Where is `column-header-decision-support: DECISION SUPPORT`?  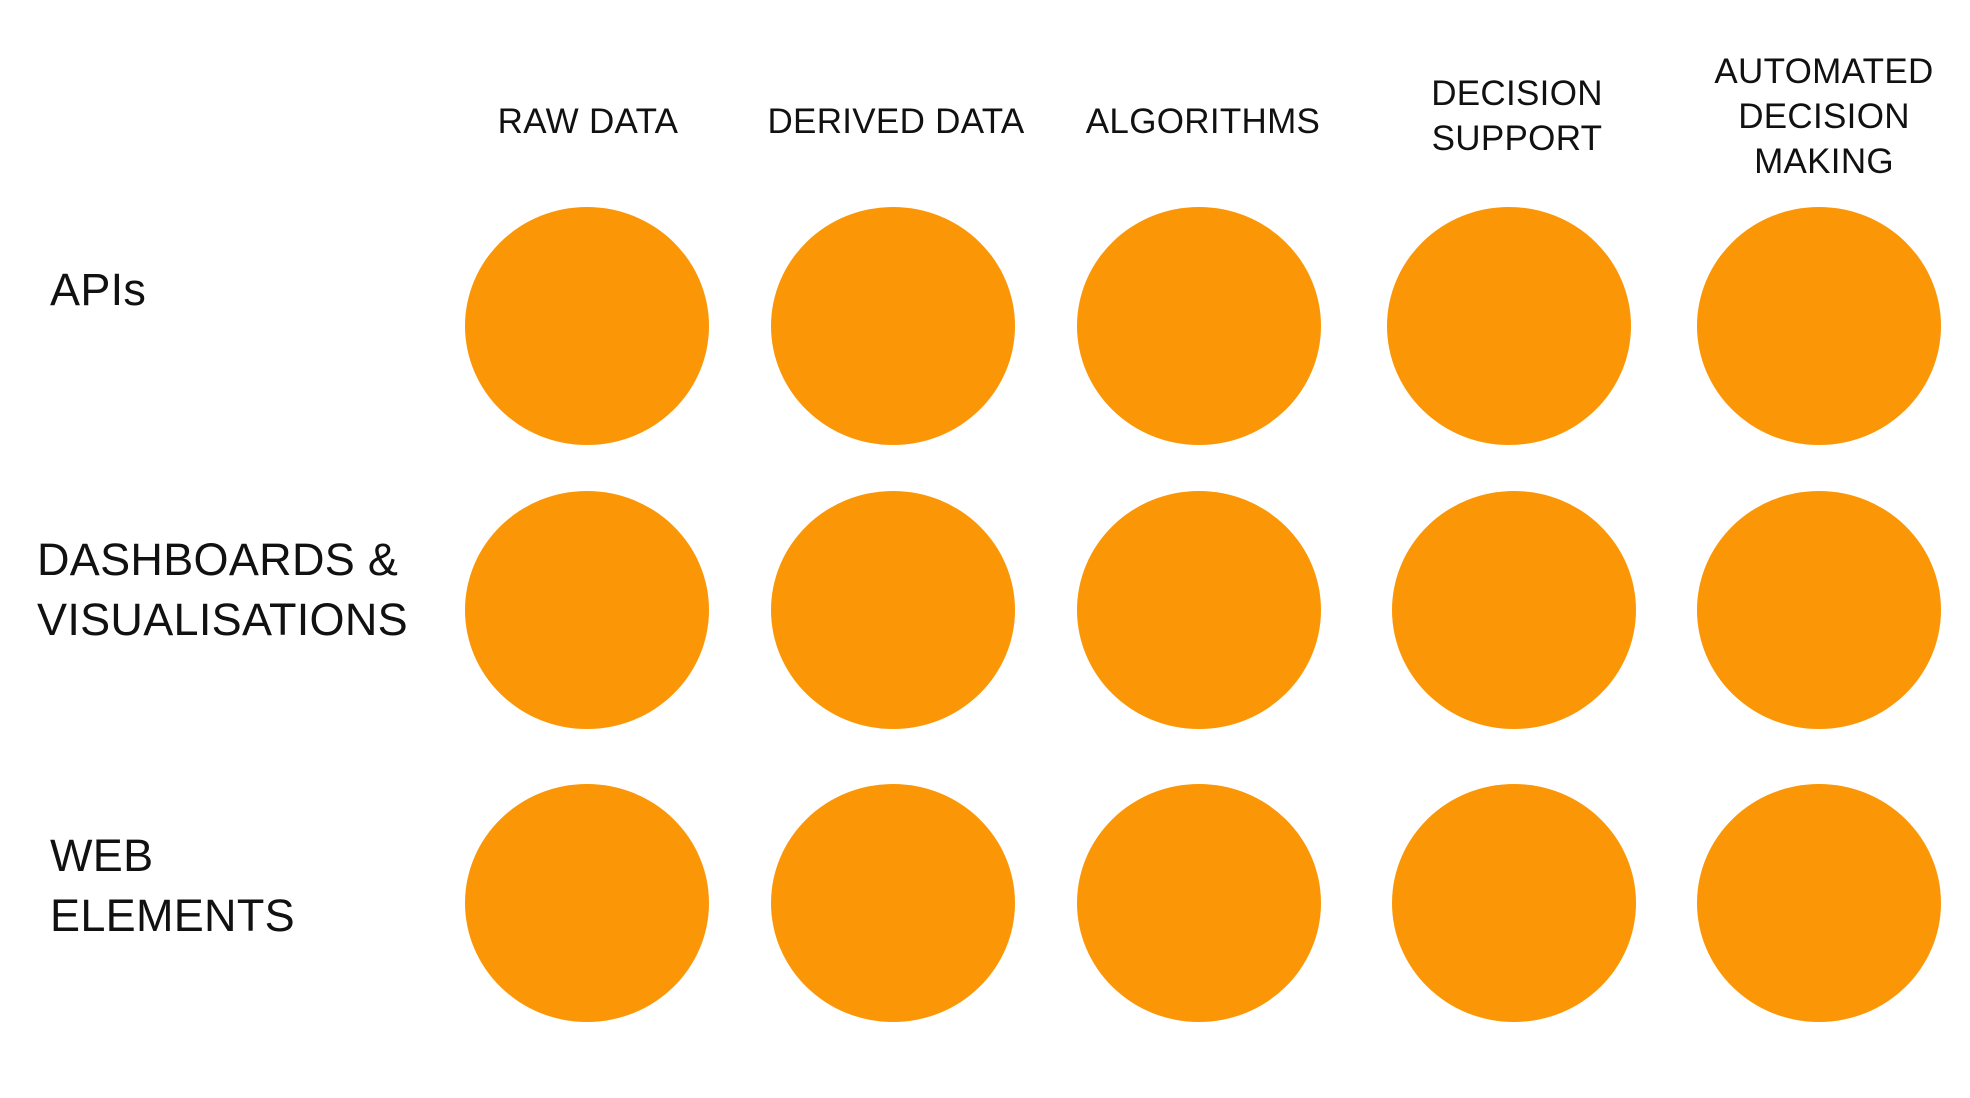 column-header-decision-support: DECISION SUPPORT is located at coordinates (1517, 116).